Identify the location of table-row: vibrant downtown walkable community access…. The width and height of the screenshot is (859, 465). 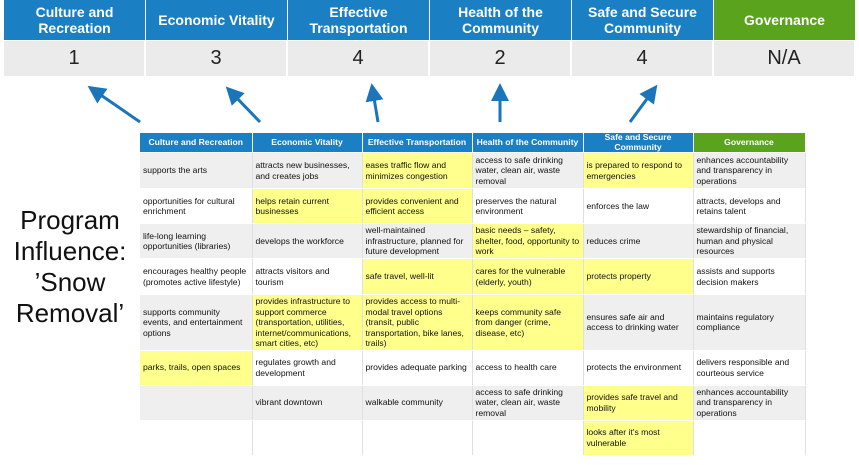
(473, 403).